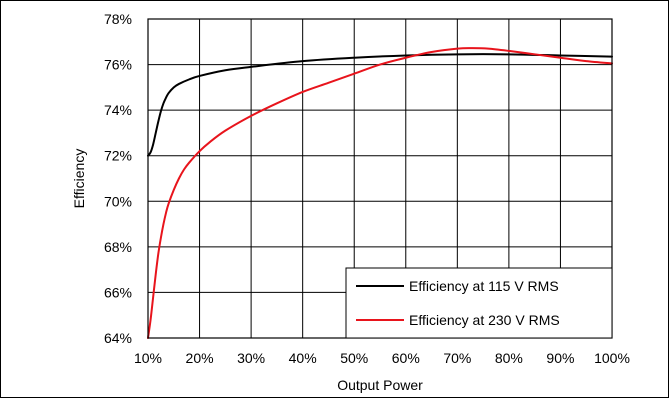 The image size is (669, 398). What do you see at coordinates (118, 338) in the screenshot?
I see `y-tick-label: 64%` at bounding box center [118, 338].